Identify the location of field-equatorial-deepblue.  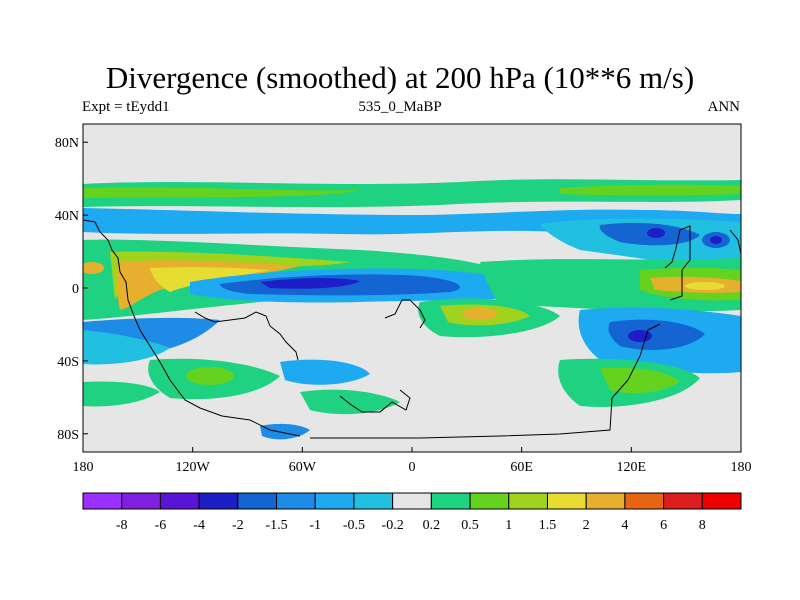
(310, 283).